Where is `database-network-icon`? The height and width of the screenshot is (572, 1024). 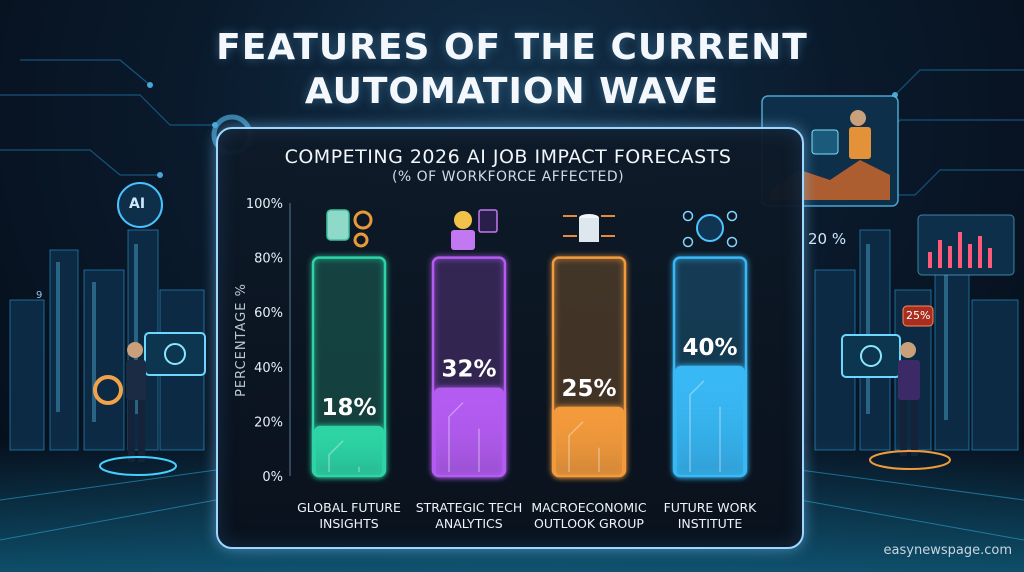 database-network-icon is located at coordinates (589, 228).